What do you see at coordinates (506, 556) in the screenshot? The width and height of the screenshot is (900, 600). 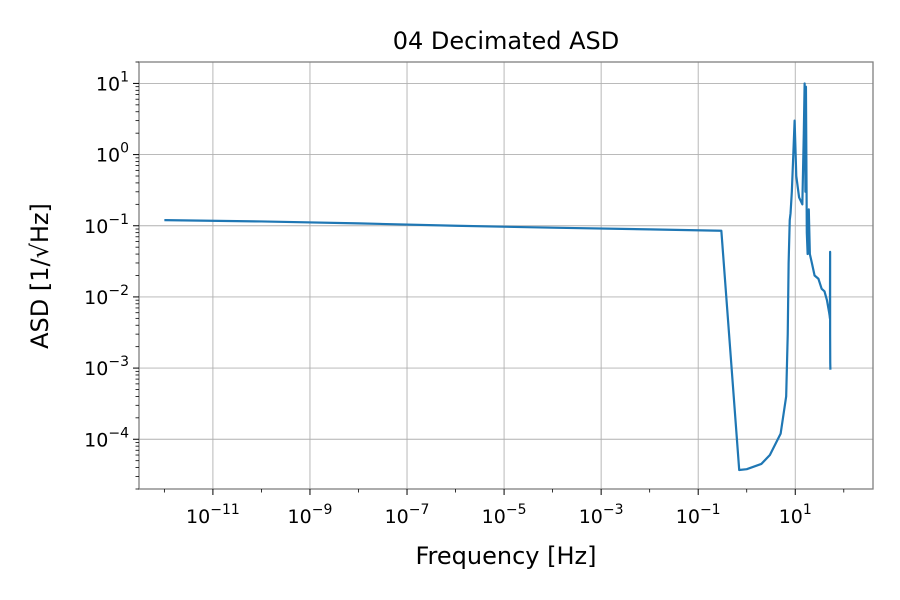 I see `x-axis-label: Frequency [Hz]` at bounding box center [506, 556].